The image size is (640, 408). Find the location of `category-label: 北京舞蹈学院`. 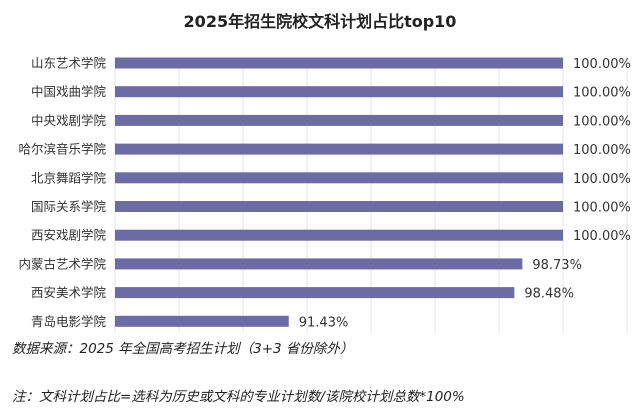

category-label: 北京舞蹈学院 is located at coordinates (69, 177).